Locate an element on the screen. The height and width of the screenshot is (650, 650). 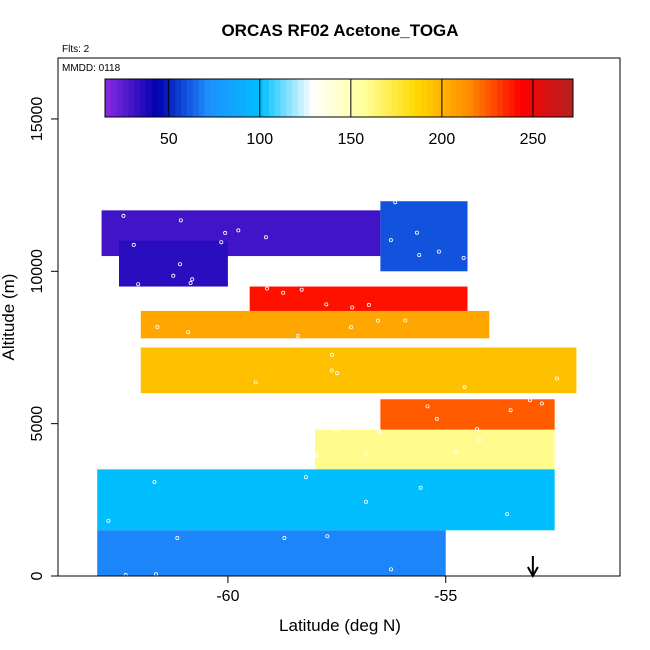
y-tick-label: 10000 is located at coordinates (37, 271).